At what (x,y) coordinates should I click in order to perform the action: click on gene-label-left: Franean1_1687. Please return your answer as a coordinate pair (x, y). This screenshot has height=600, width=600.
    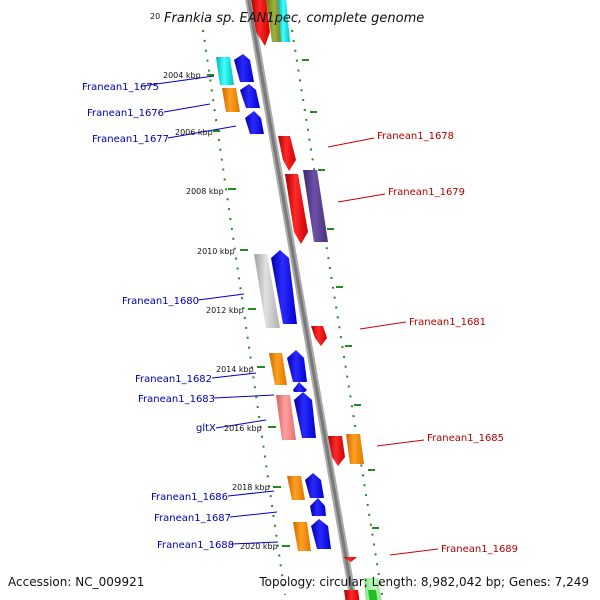
    Looking at the image, I should click on (192, 518).